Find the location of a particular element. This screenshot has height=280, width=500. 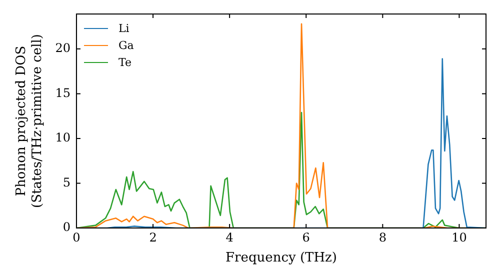

y-axis-title: Phonon projected DOS (States/THz·primitive cell) is located at coordinates (29, 121).